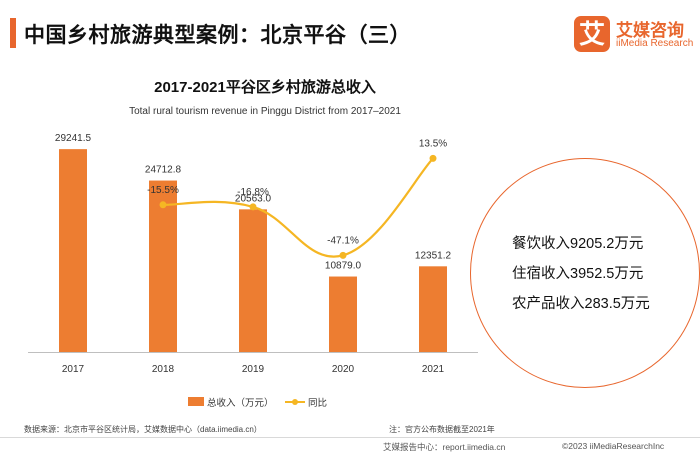  Describe the element at coordinates (433, 143) in the screenshot. I see `yoy-label-2021: 13.5%` at that location.